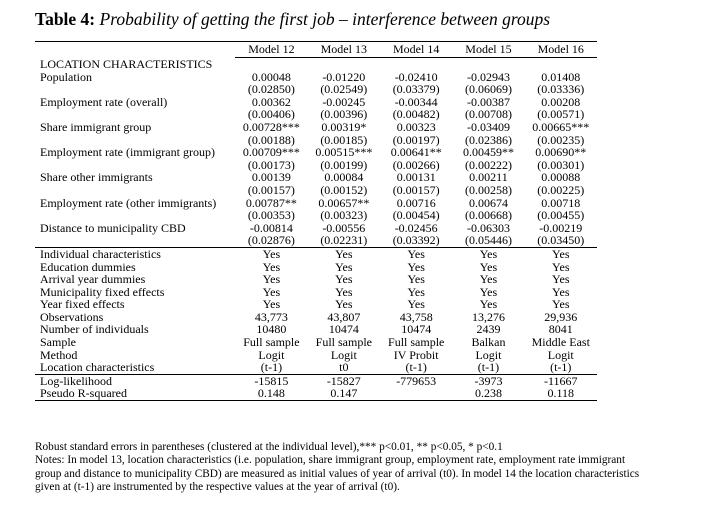 This screenshot has height=506, width=704. Describe the element at coordinates (82, 304) in the screenshot. I see `row-label: Year fixed effects` at that location.